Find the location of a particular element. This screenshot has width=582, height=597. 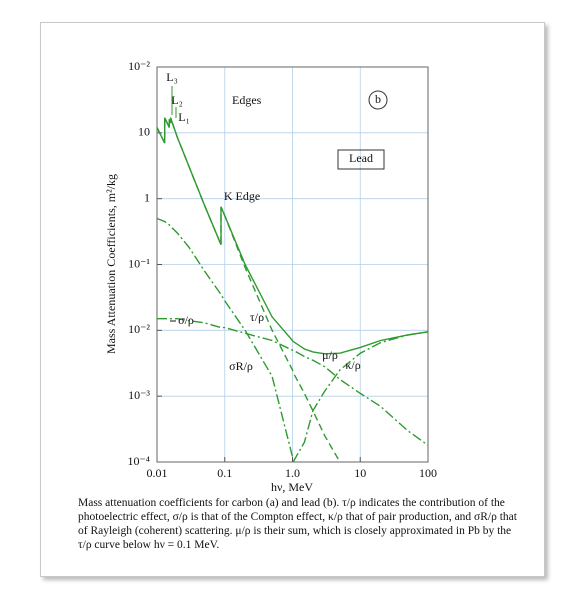

annotation: L₃ is located at coordinates (172, 77).